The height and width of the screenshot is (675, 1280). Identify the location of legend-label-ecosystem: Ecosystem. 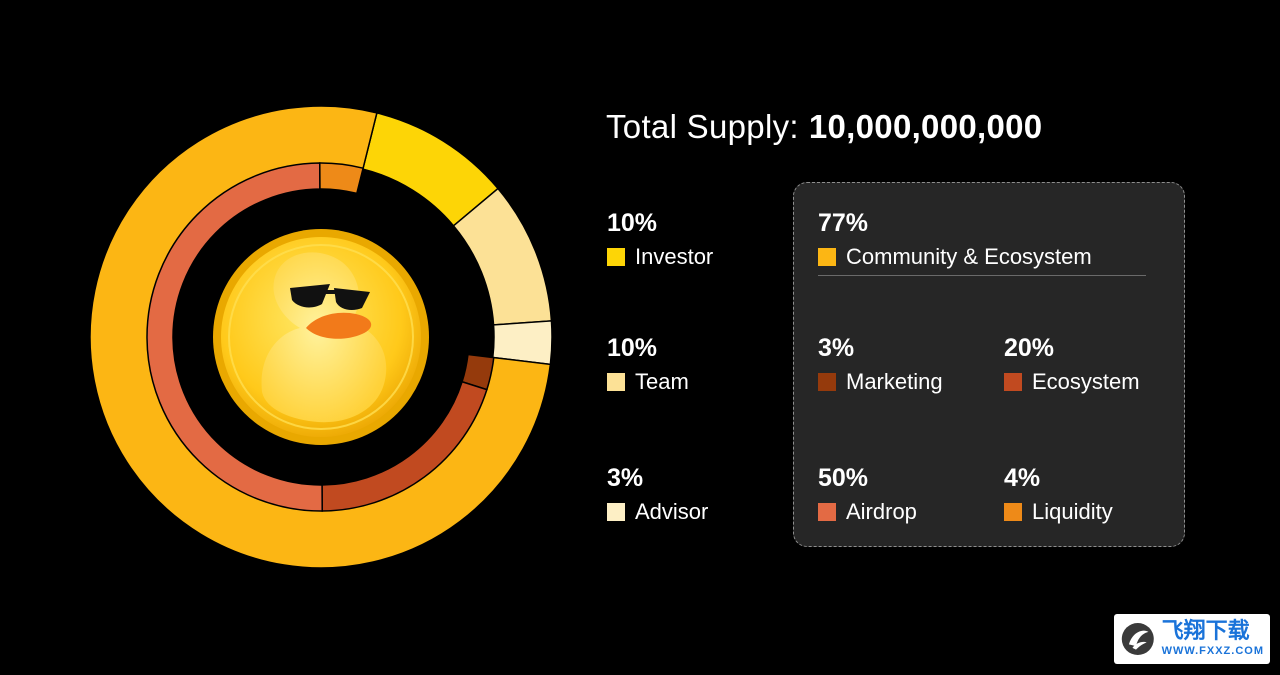
(1086, 381).